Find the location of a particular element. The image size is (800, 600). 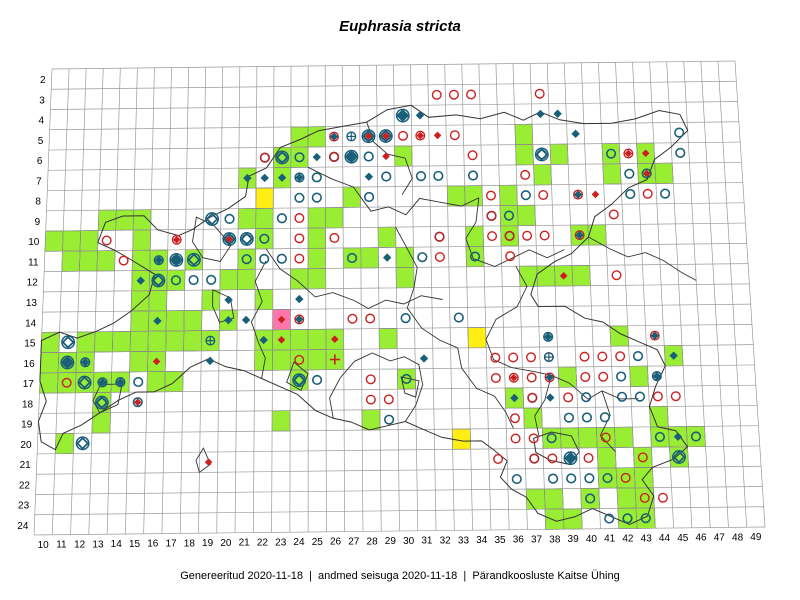

column-label: 17 is located at coordinates (172, 544).